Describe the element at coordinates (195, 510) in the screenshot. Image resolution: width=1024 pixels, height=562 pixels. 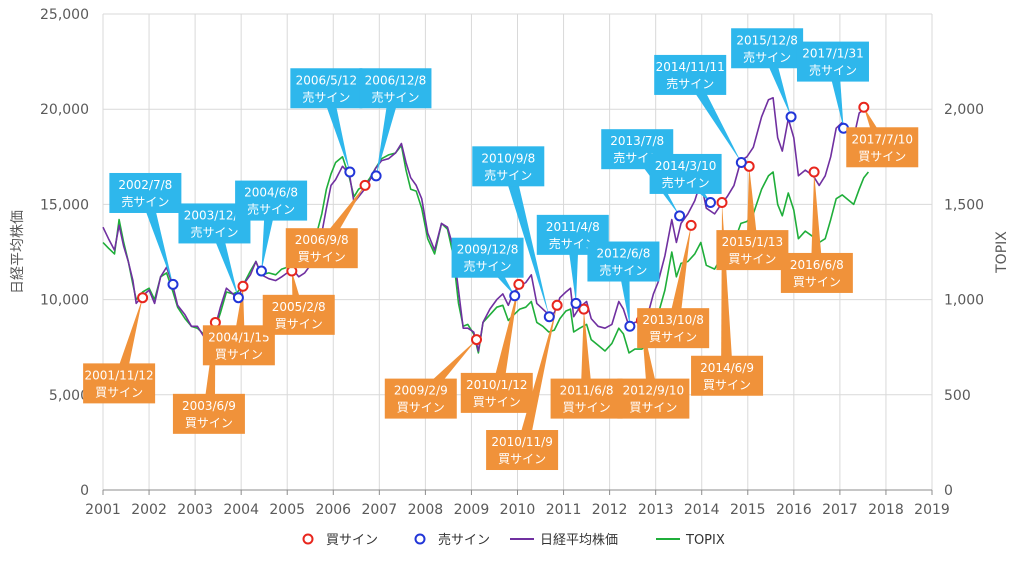
I see `x-tick-label: 2003` at that location.